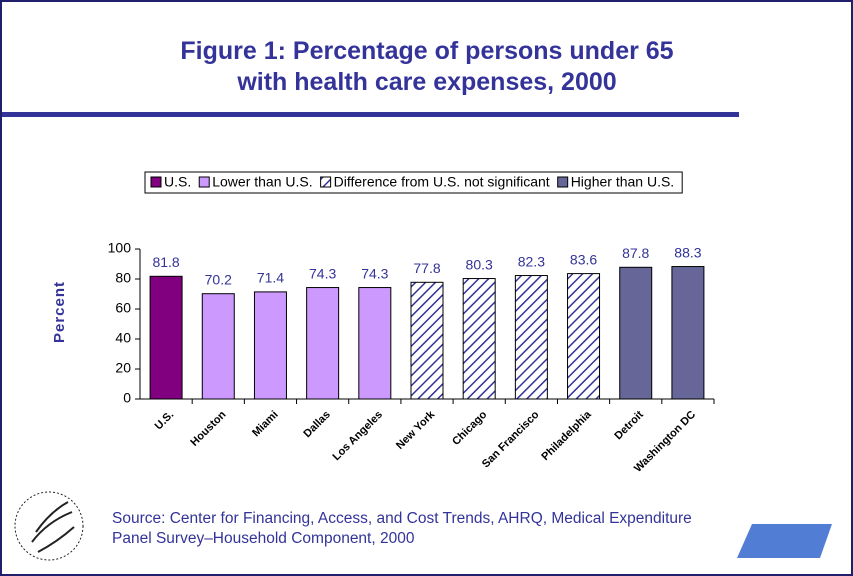 The image size is (853, 576). What do you see at coordinates (59, 312) in the screenshot?
I see `y-axis-label: Percent` at bounding box center [59, 312].